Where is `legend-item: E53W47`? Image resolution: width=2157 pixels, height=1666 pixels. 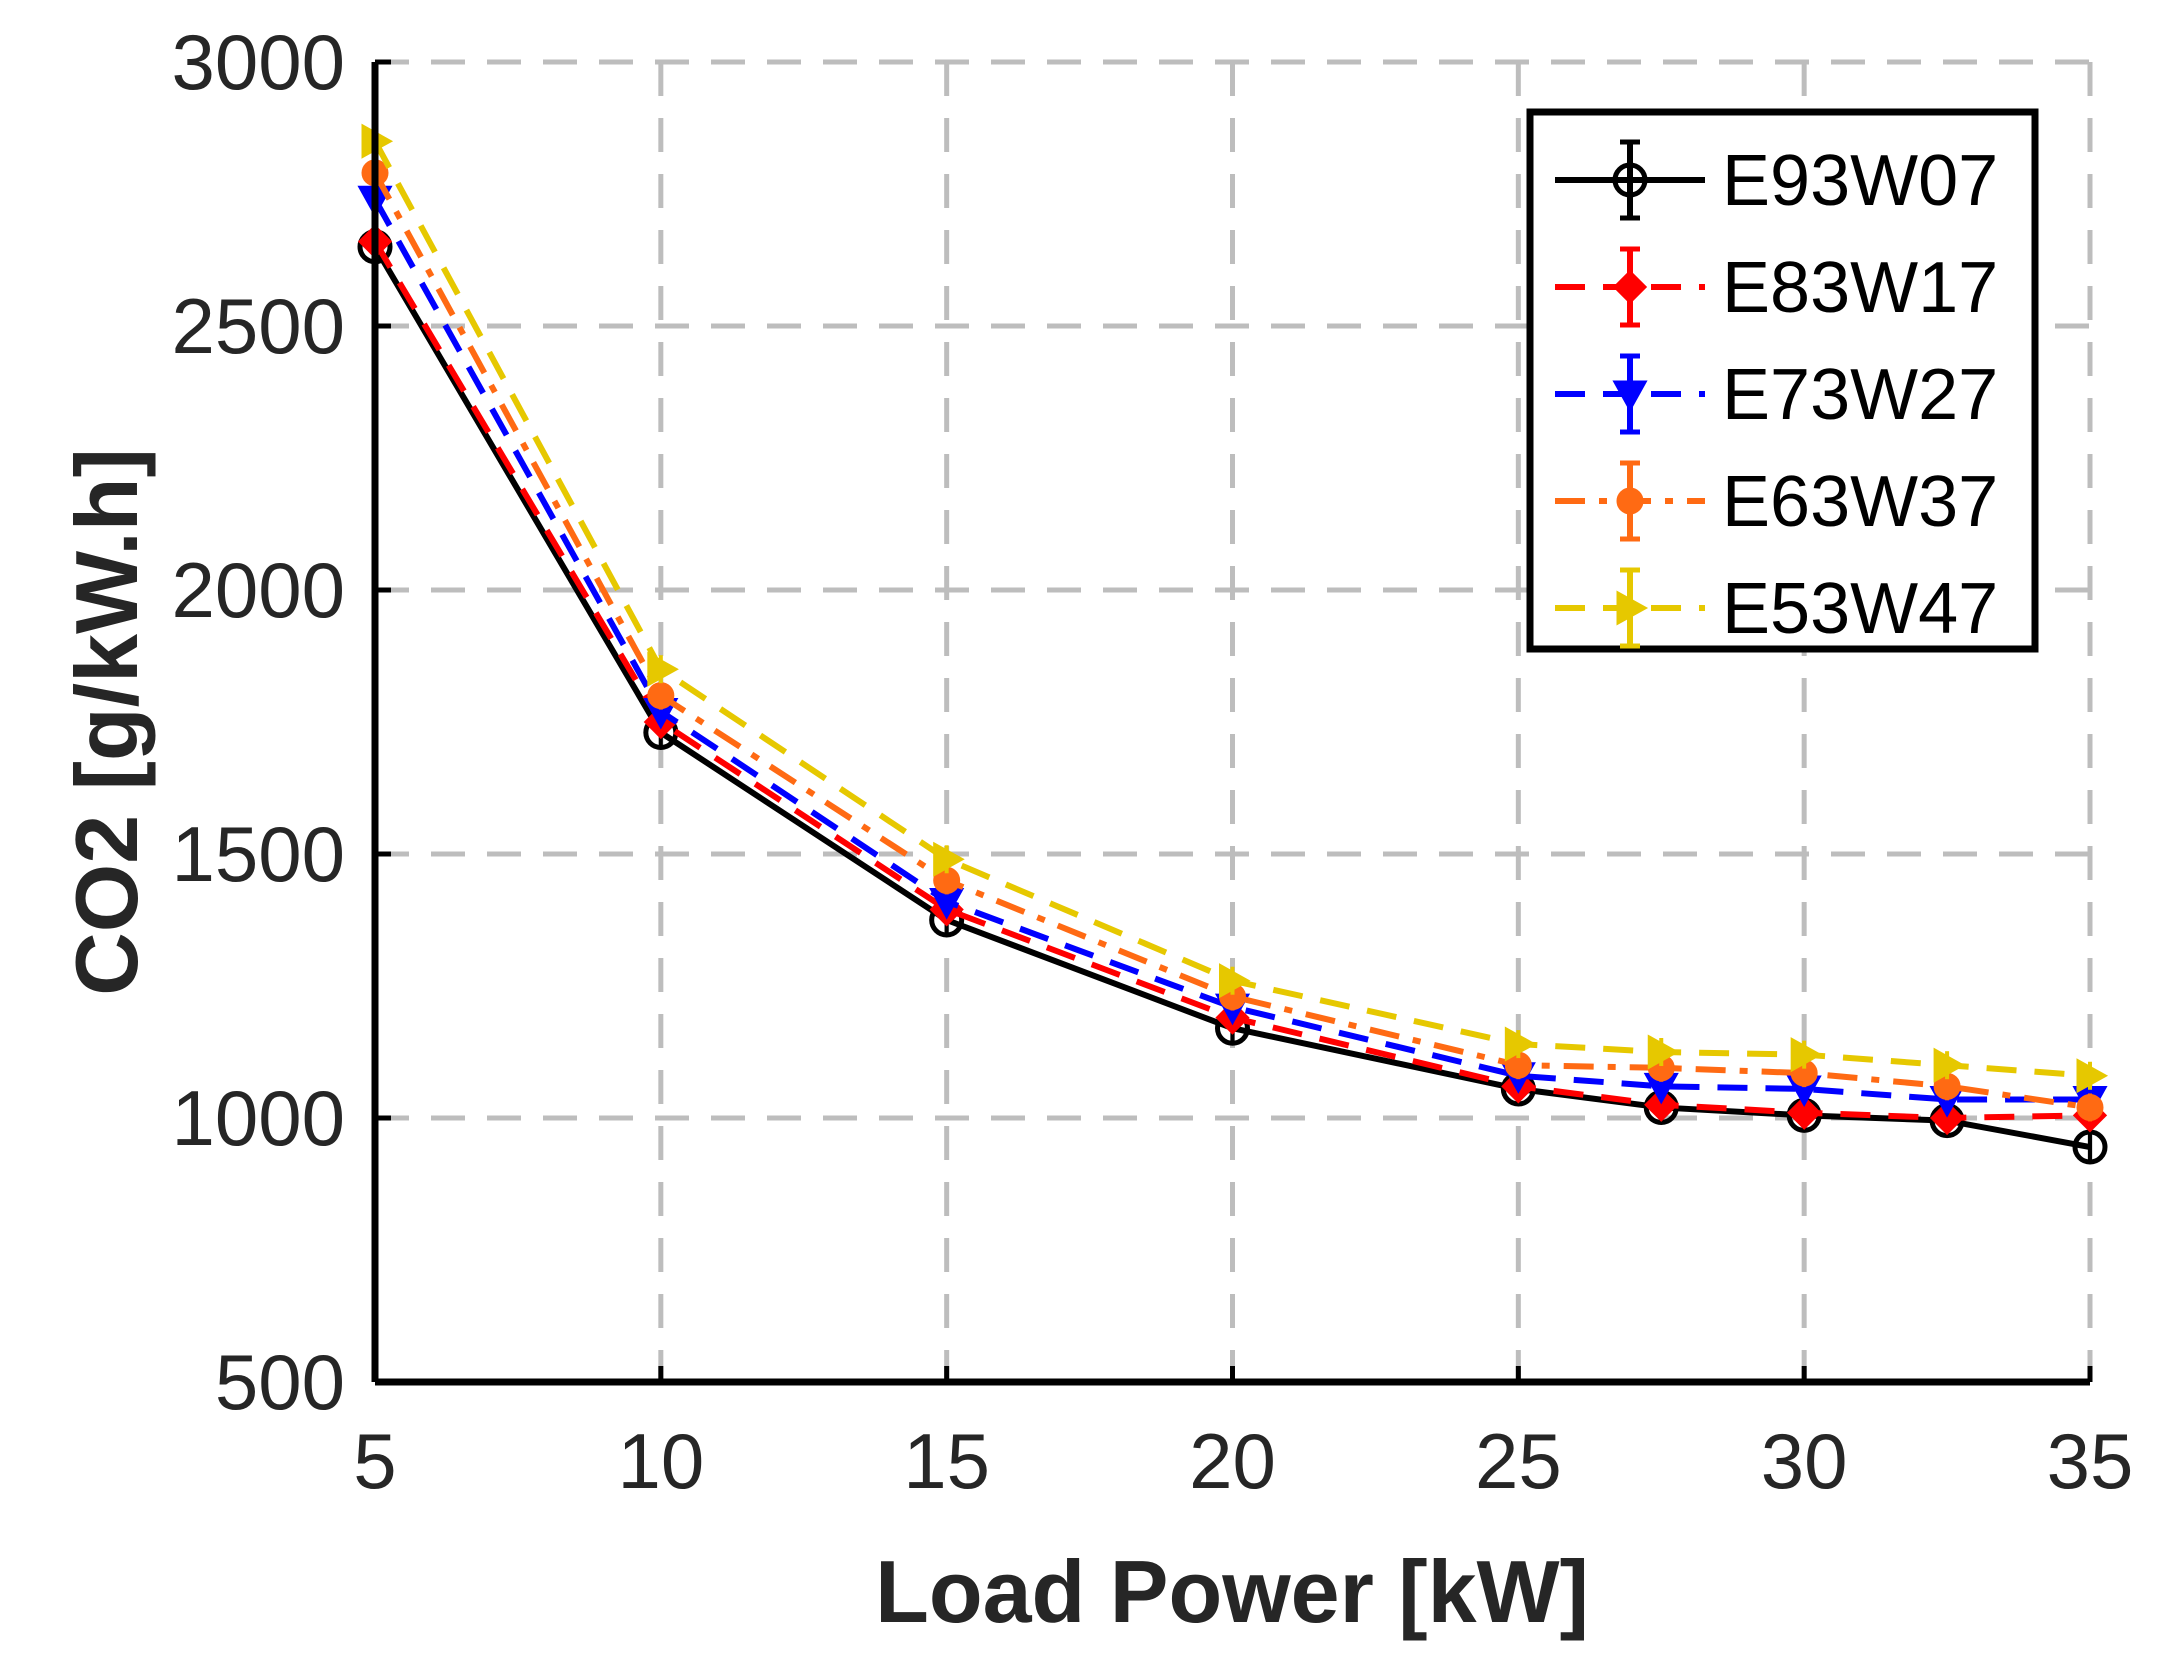 legend-item: E53W47 is located at coordinates (1776, 608).